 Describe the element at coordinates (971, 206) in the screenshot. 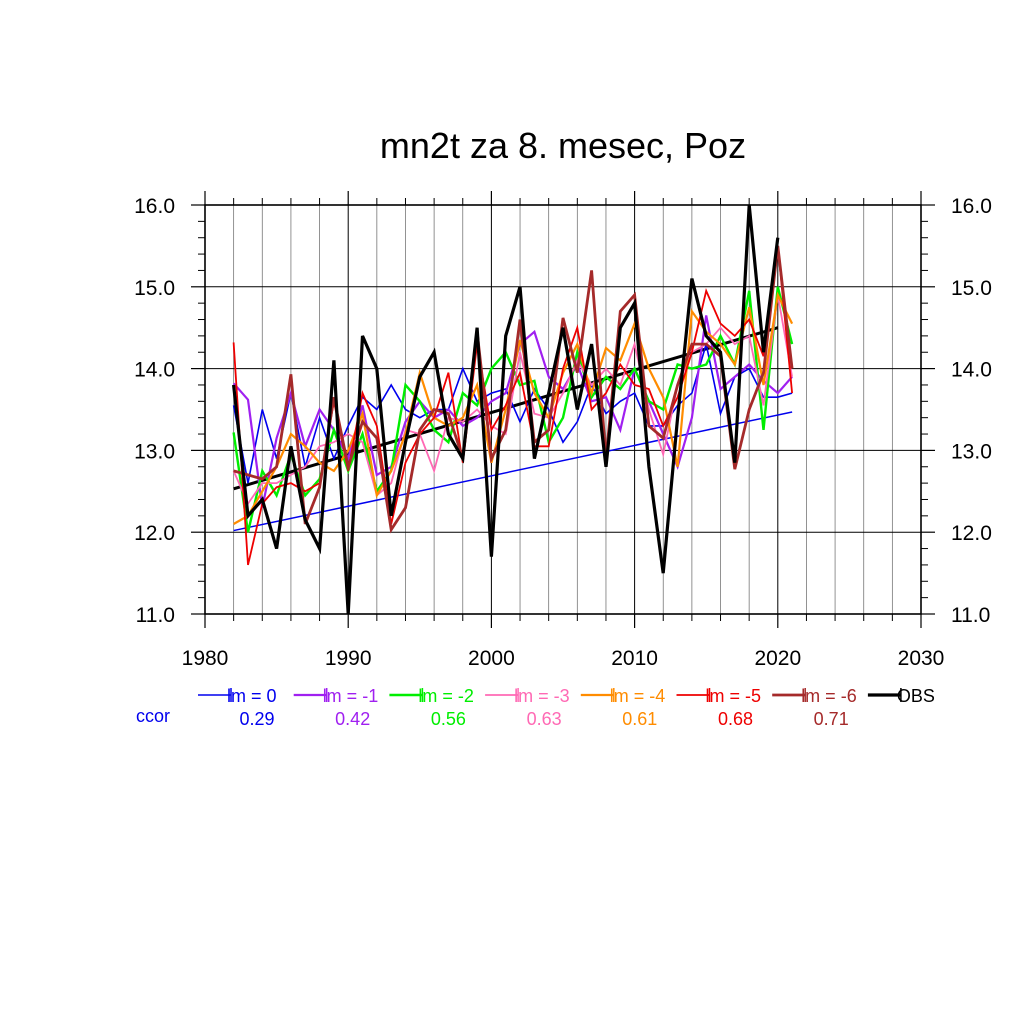

I see `y-tick-label-right: 16.0` at that location.